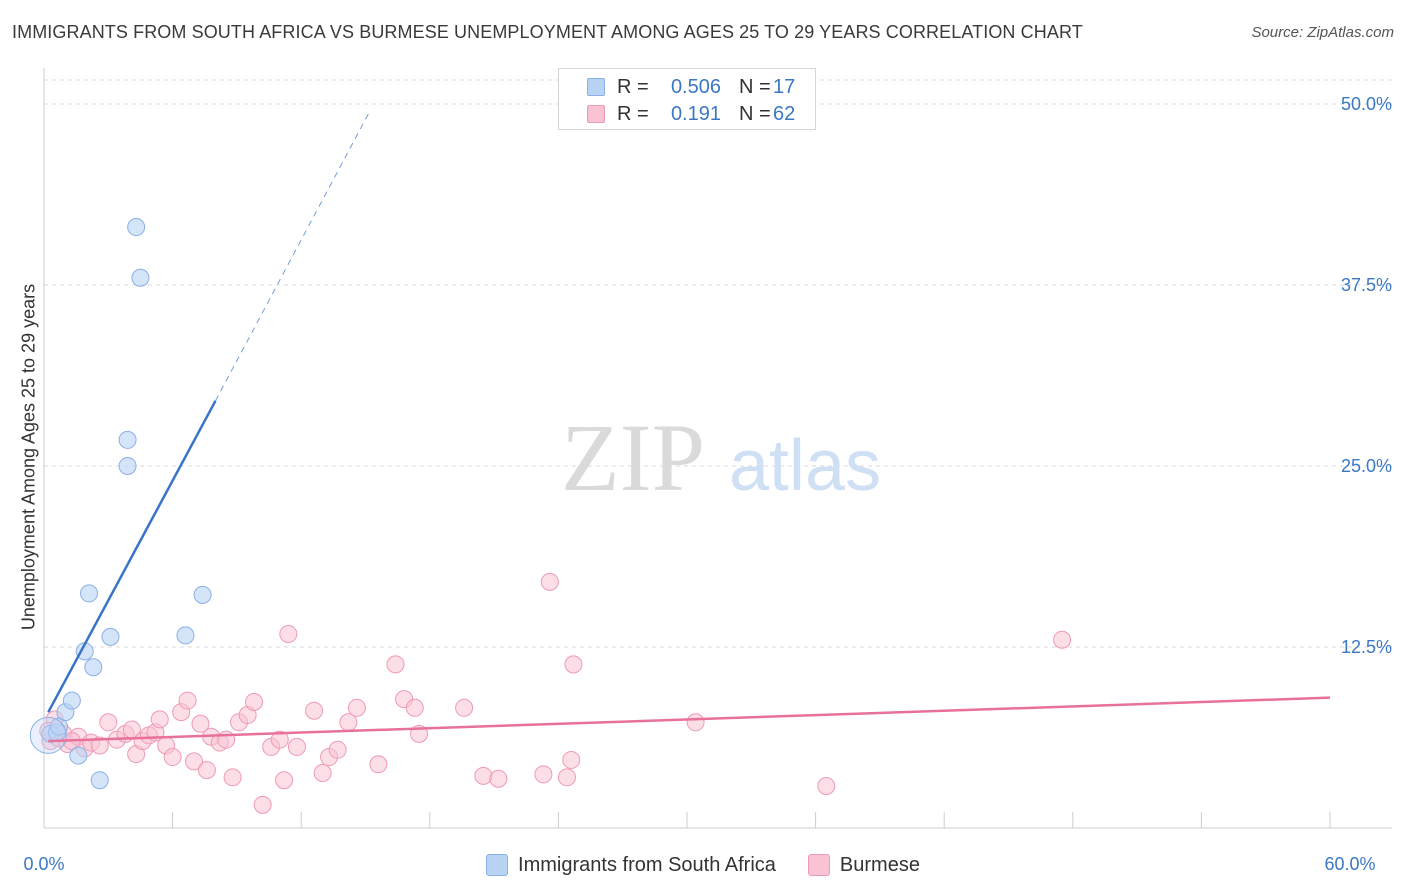 The height and width of the screenshot is (892, 1406). Describe the element at coordinates (879, 864) in the screenshot. I see `legend-label-burmese: Burmese` at that location.